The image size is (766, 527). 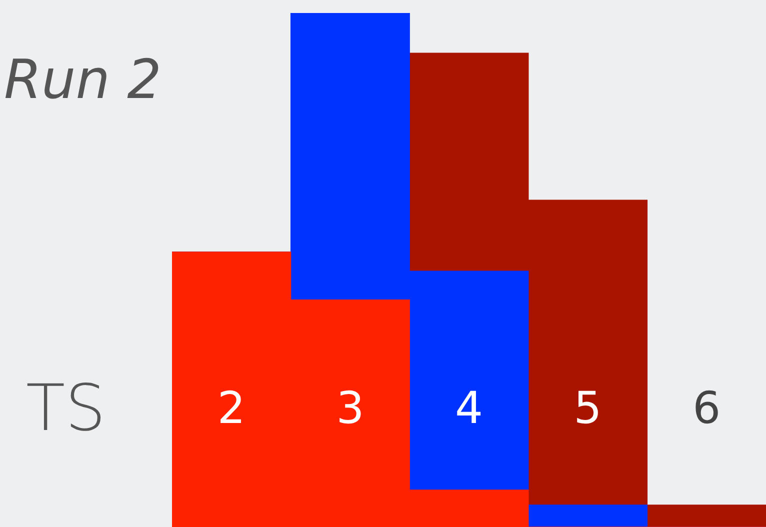 I want to click on text: Run 2, so click(x=83, y=79).